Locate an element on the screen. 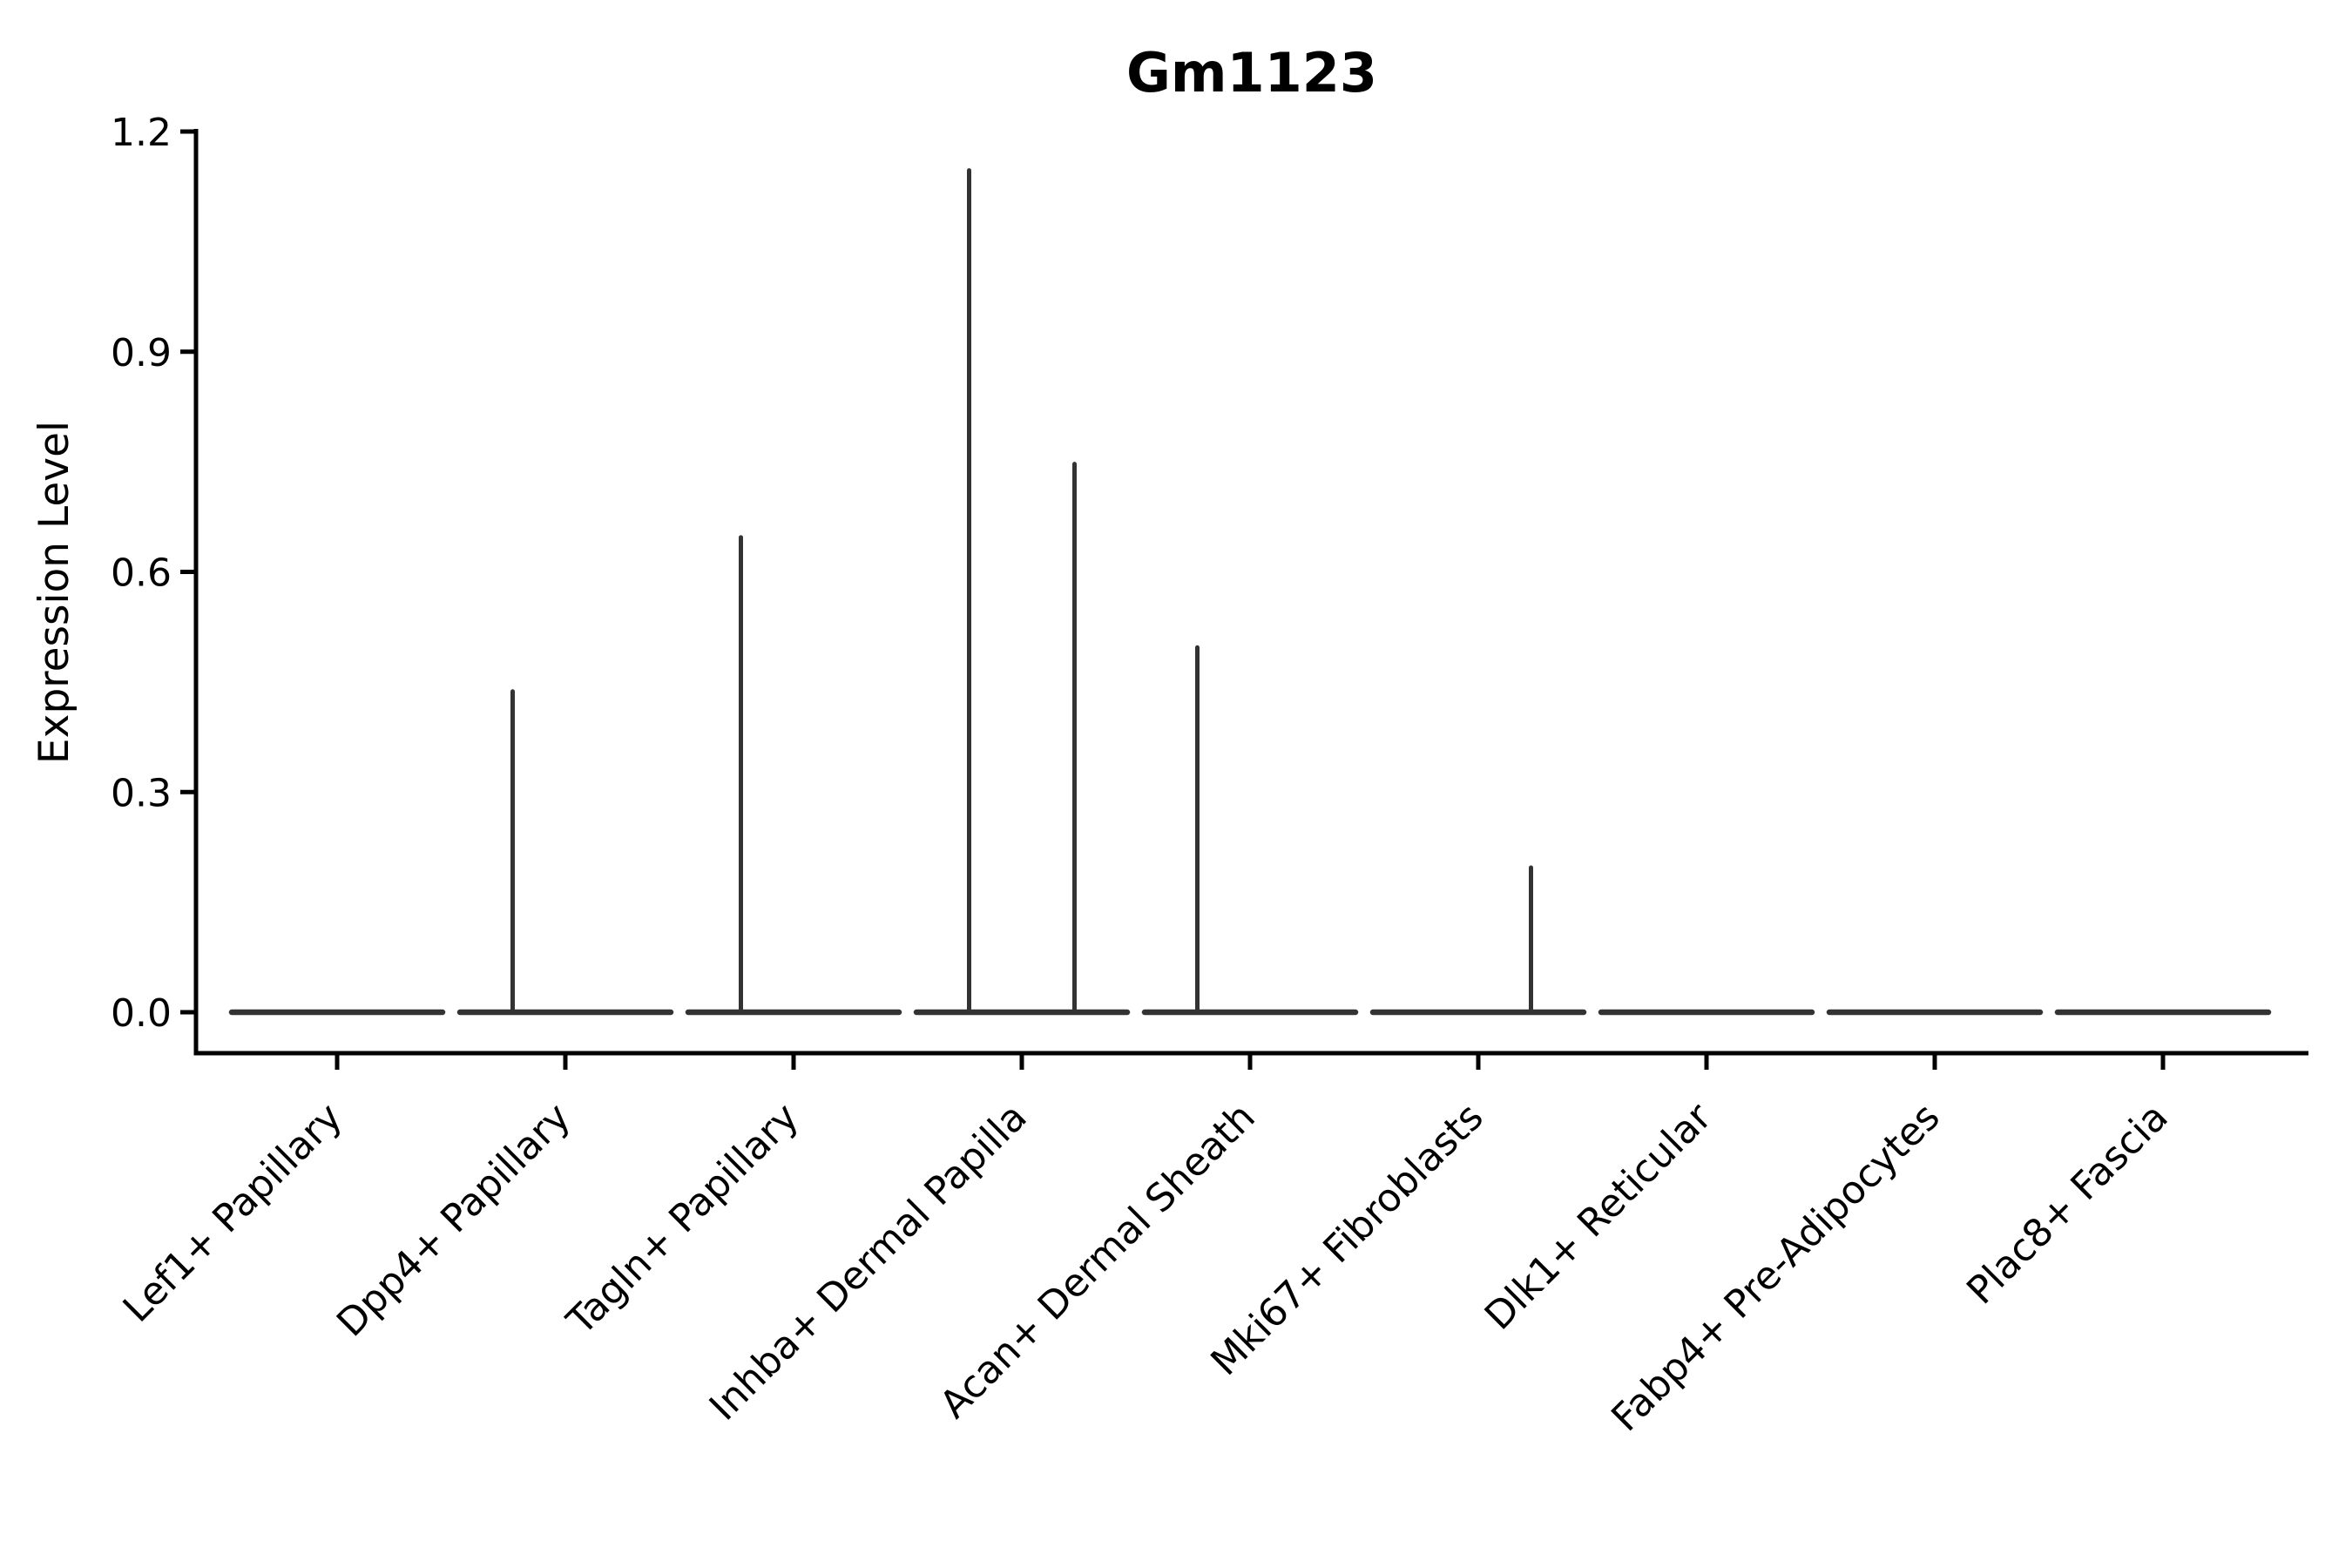 The image size is (2352, 1568). y-tick-label: 0.3 is located at coordinates (141, 793).